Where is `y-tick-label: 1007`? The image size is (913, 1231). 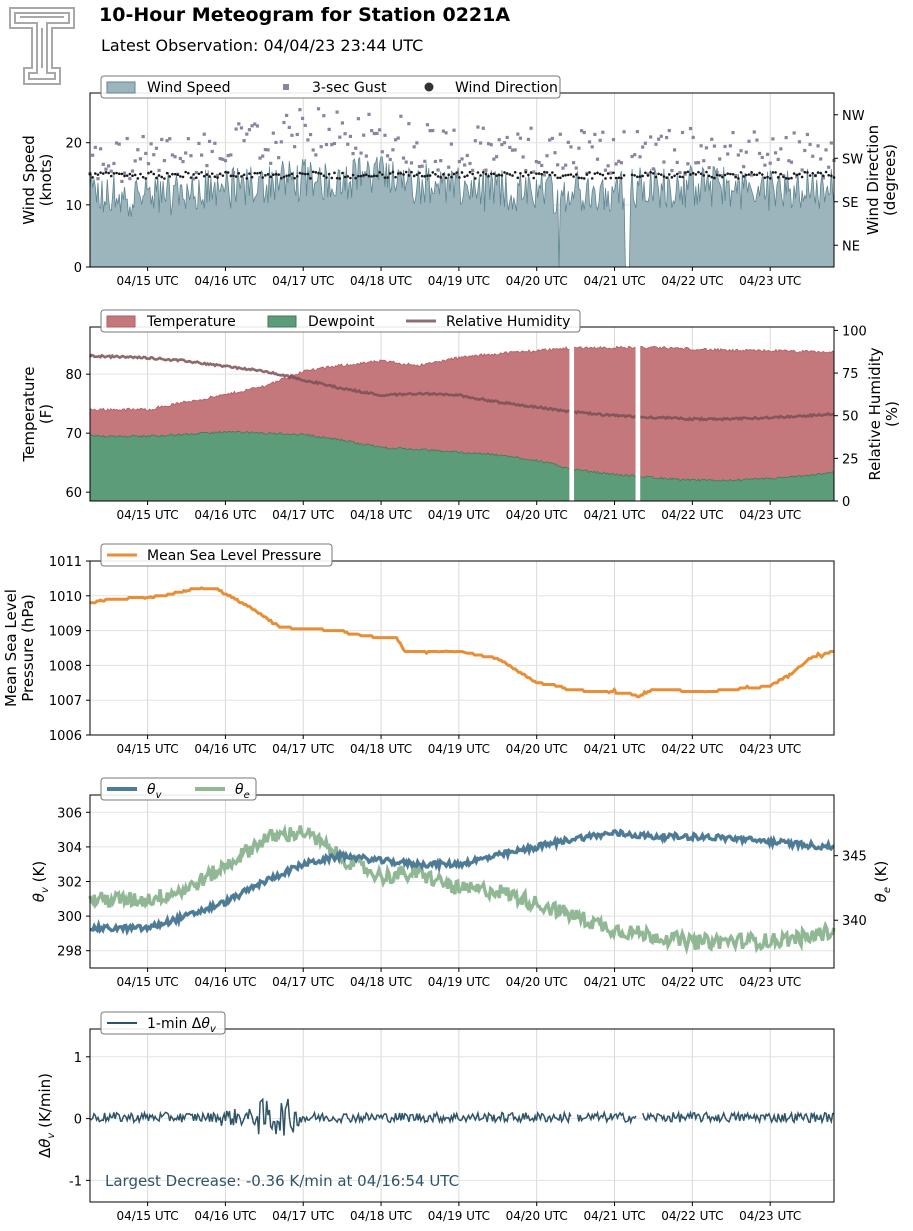 y-tick-label: 1007 is located at coordinates (65, 701).